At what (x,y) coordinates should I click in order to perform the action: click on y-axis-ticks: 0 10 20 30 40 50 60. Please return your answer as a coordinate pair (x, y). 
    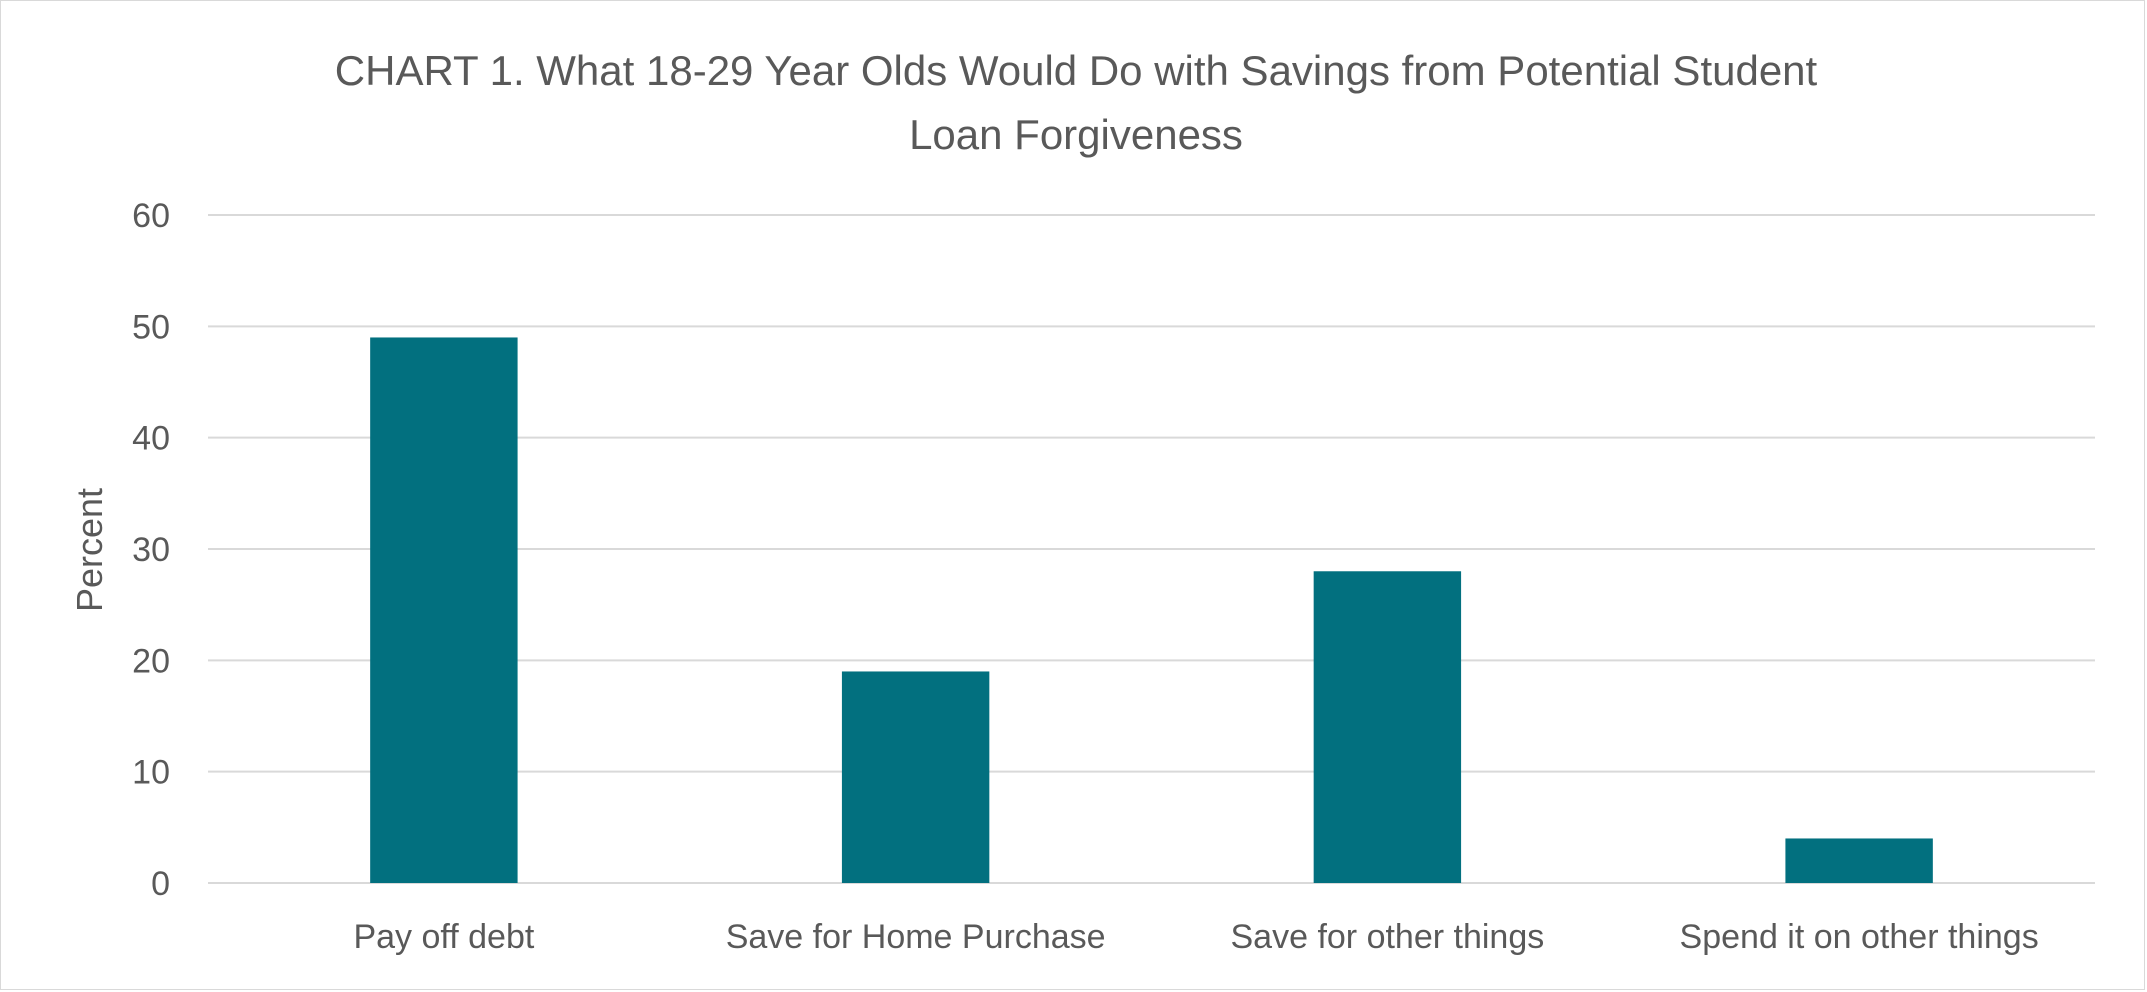
    Looking at the image, I should click on (151, 550).